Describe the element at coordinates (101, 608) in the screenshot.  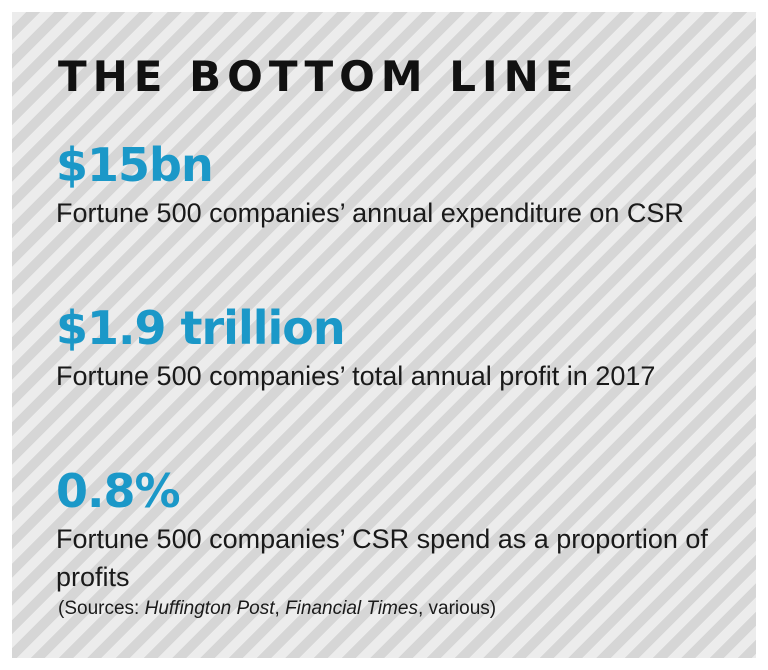
I see `sources-prefix: (Sources:` at that location.